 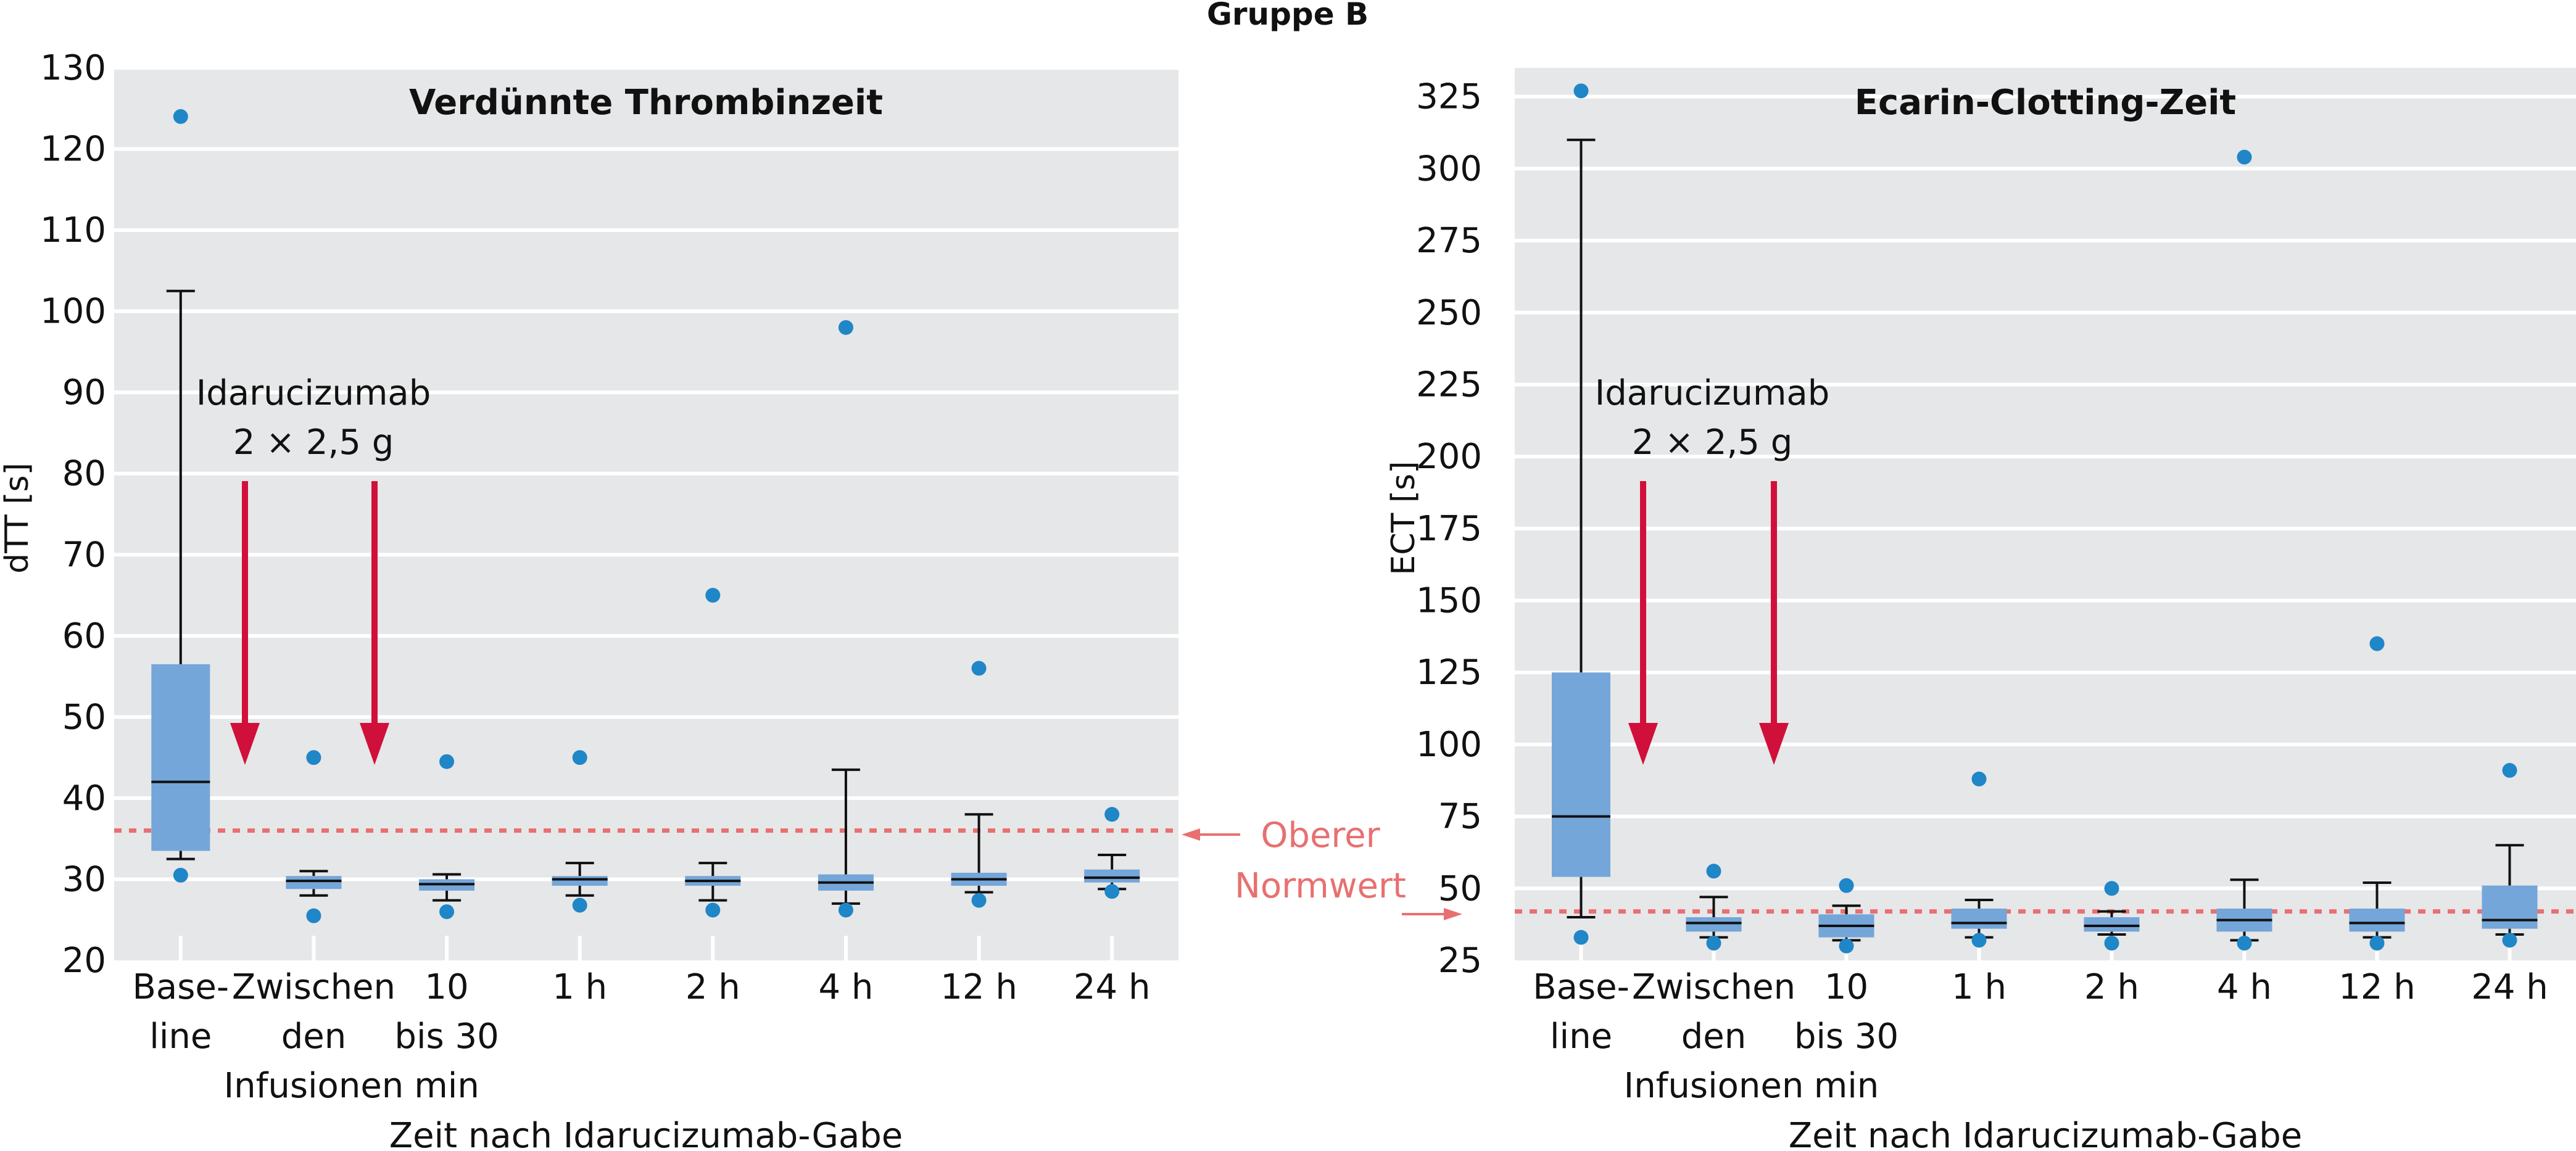 What do you see at coordinates (1322, 867) in the screenshot?
I see `reference-label: Oberer Normwert` at bounding box center [1322, 867].